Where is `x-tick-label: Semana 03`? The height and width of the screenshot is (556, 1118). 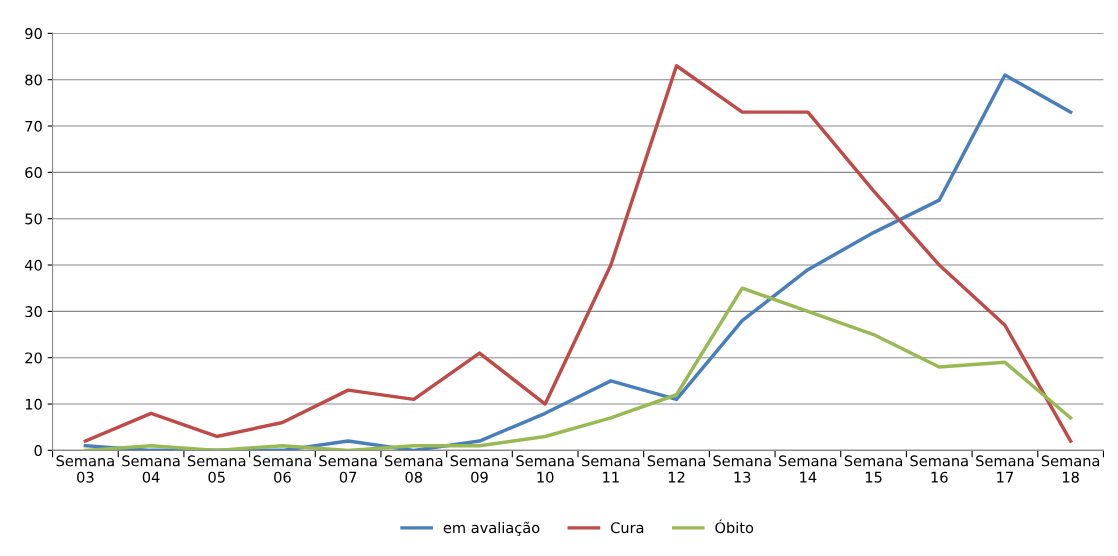 x-tick-label: Semana 03 is located at coordinates (85, 469).